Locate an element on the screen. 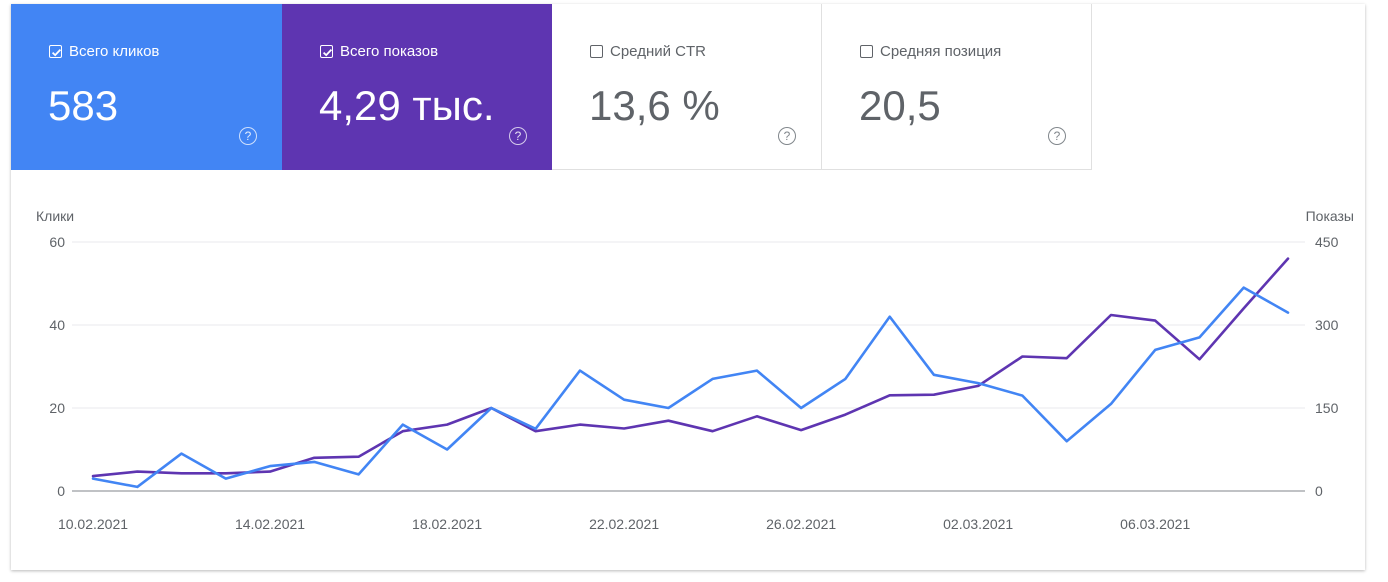 The height and width of the screenshot is (582, 1388). x-tick-label: 06.03.2021 is located at coordinates (1155, 524).